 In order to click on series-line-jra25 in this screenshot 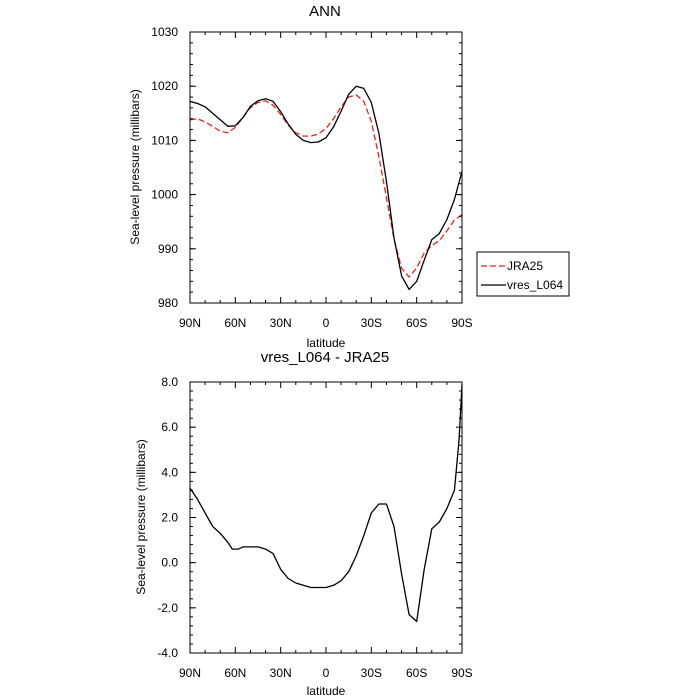, I will do `click(326, 186)`.